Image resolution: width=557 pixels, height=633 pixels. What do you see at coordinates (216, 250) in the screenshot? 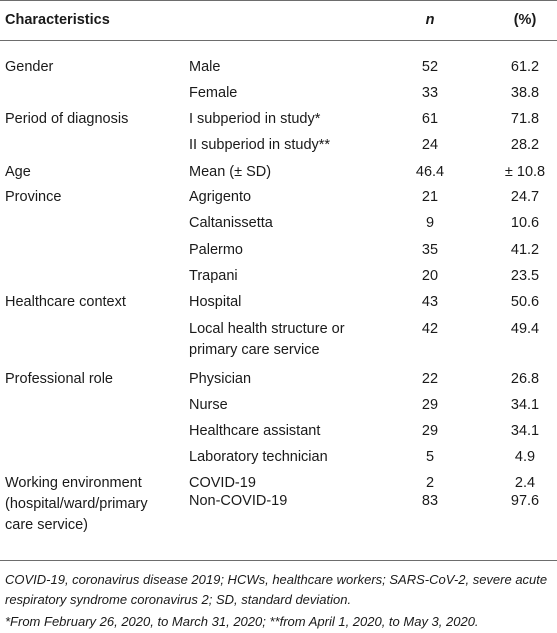
I see `row-label: Palermo` at bounding box center [216, 250].